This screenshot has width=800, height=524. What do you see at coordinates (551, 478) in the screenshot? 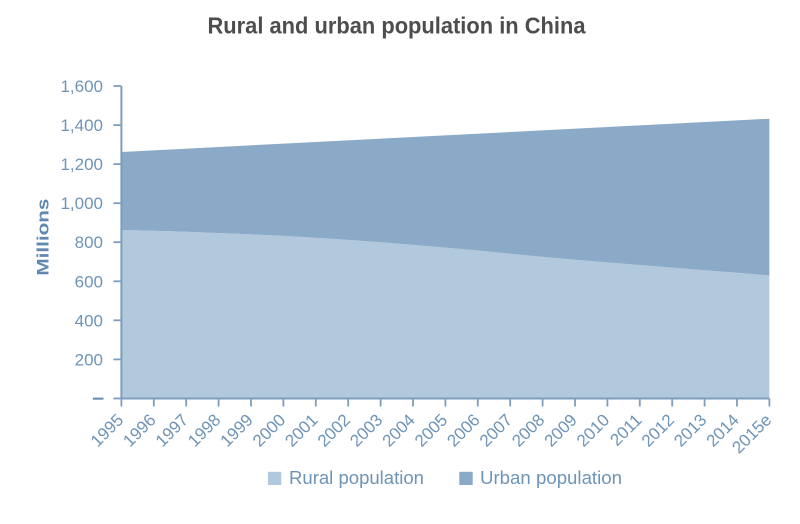
I see `svg-text: Urban population` at bounding box center [551, 478].